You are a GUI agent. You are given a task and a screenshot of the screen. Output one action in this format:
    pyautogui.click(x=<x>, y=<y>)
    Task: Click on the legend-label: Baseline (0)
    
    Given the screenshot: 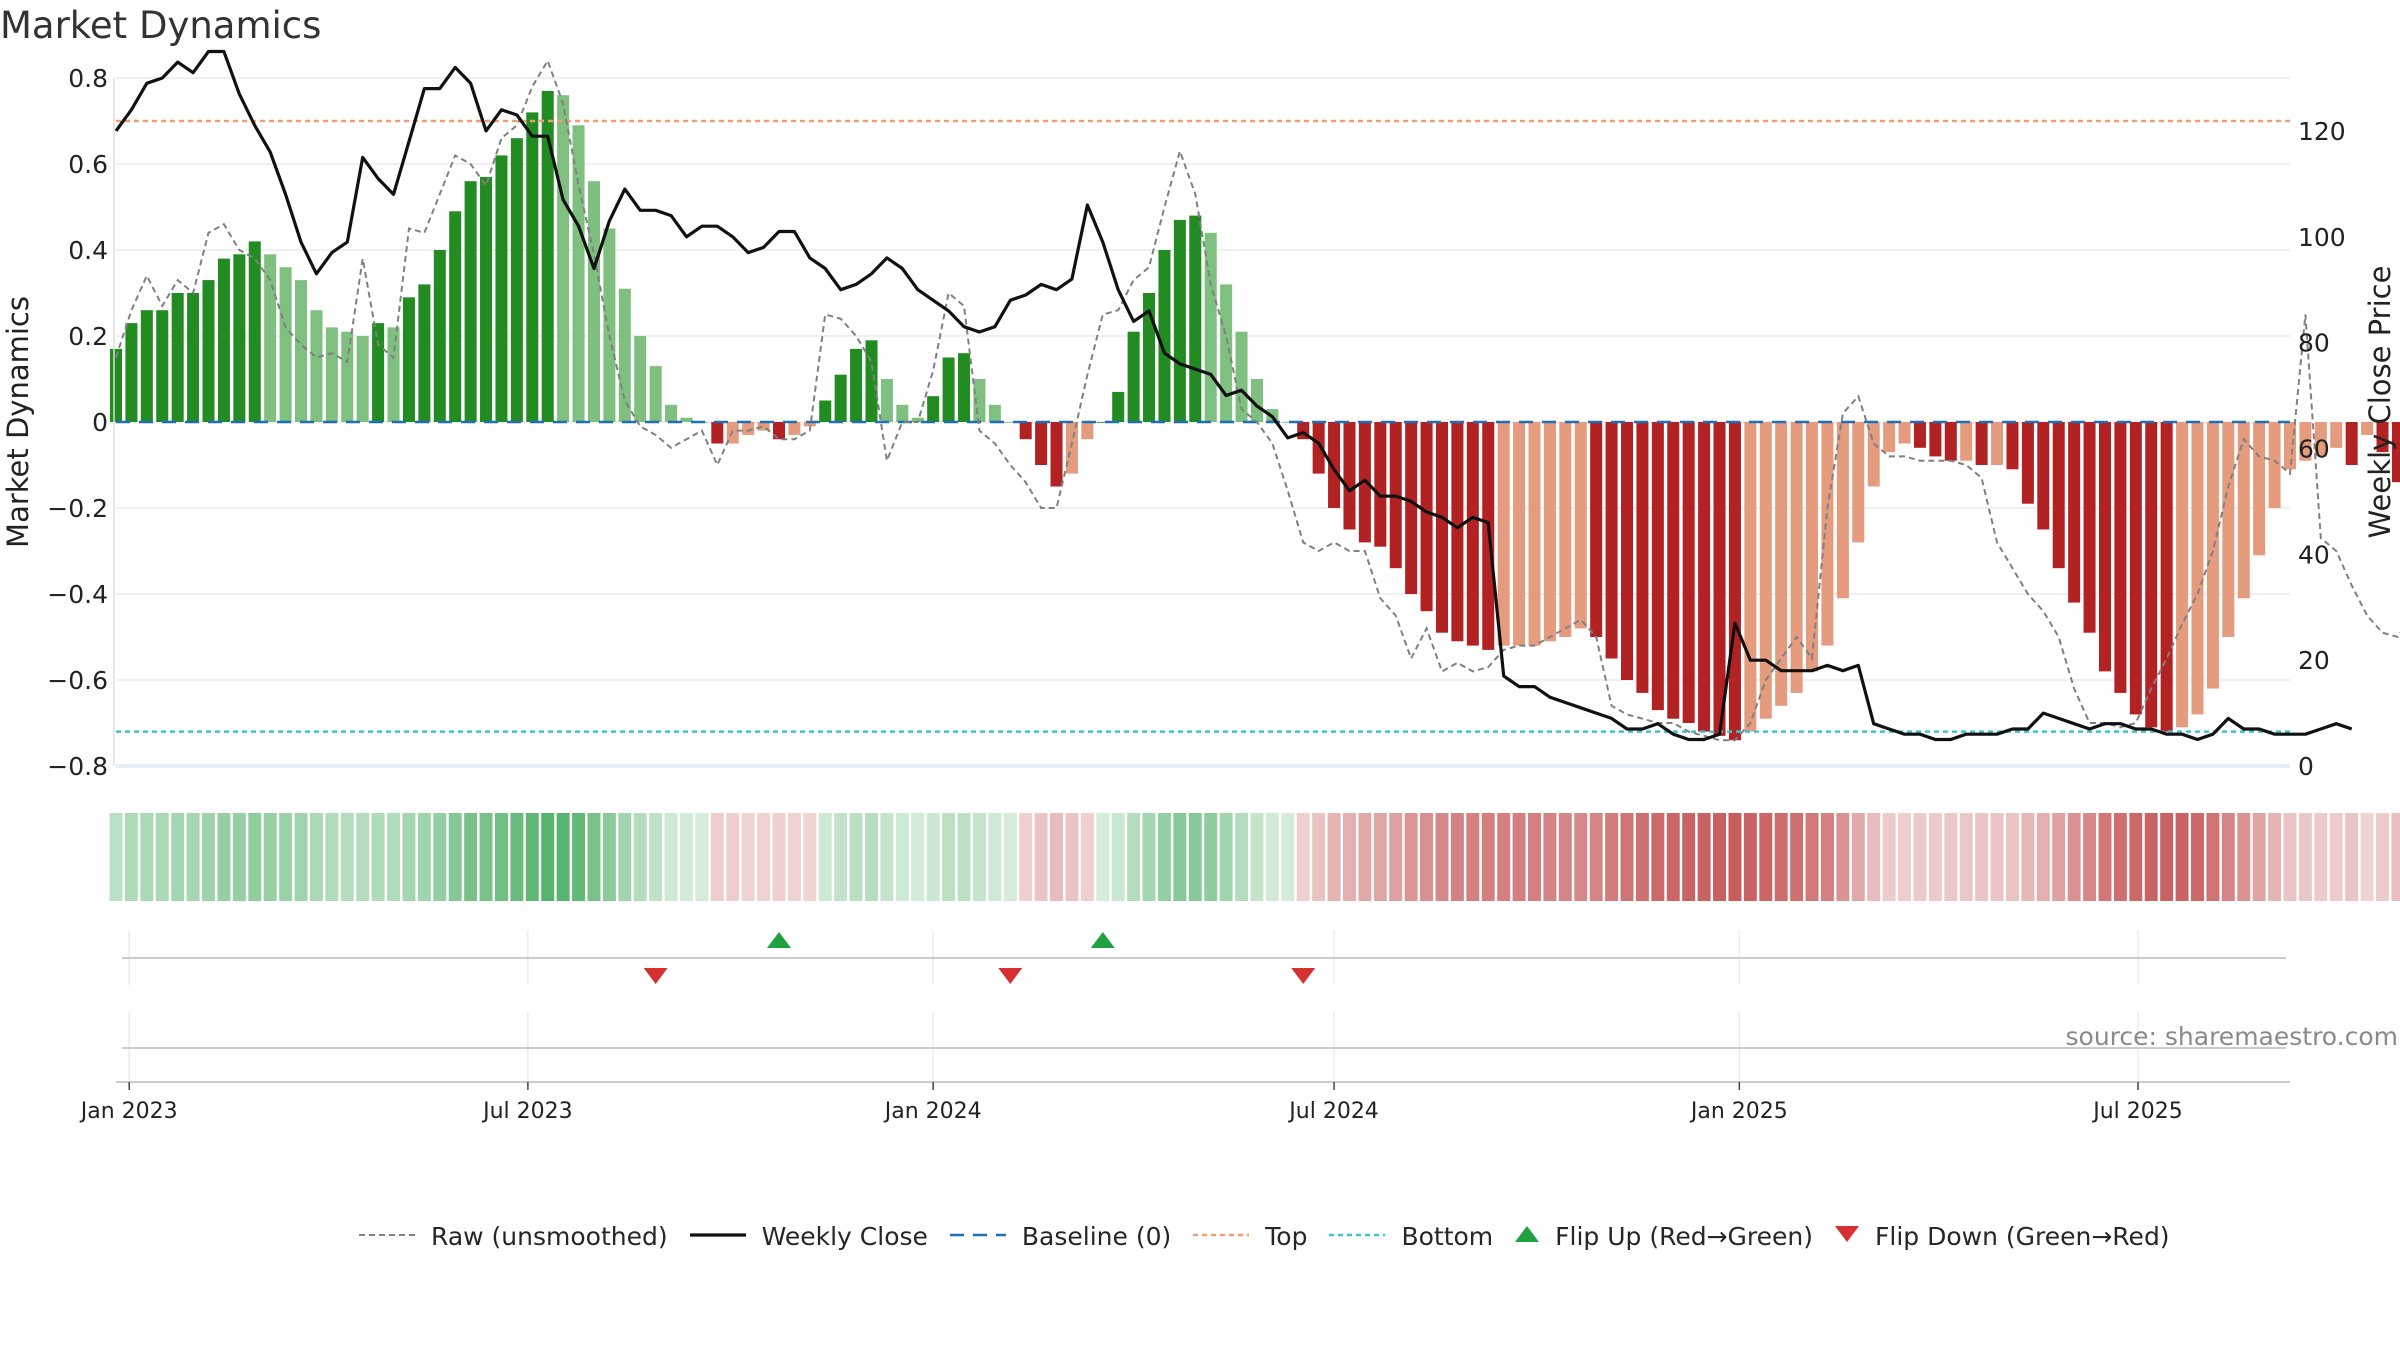 What is the action you would take?
    pyautogui.click(x=1096, y=1236)
    